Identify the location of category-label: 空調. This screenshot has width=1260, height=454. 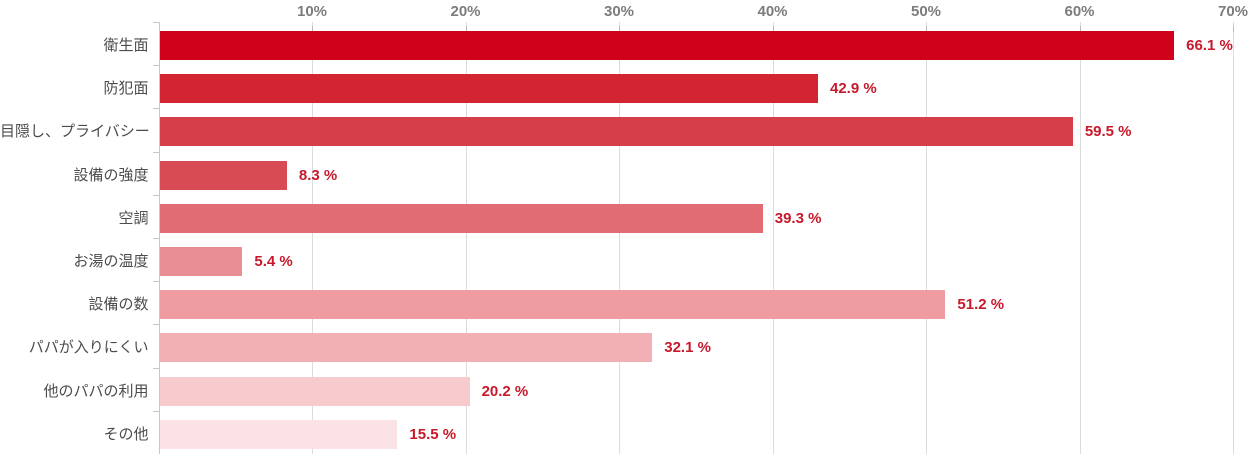
(133, 218).